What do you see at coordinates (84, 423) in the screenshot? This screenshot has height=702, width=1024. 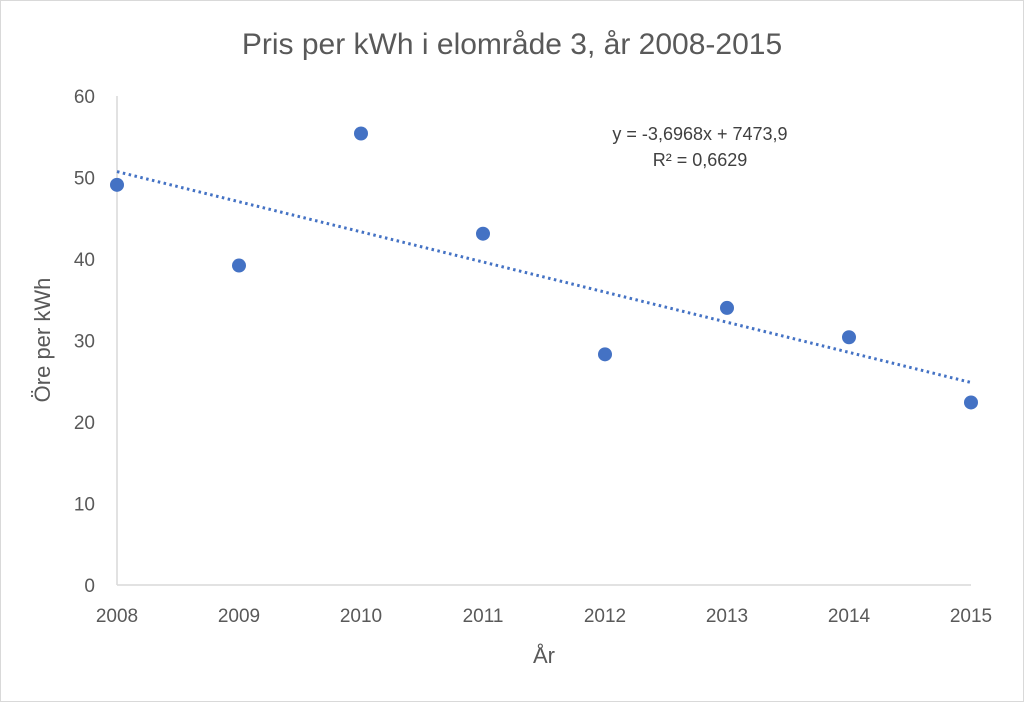 I see `y-tick-label: 20` at bounding box center [84, 423].